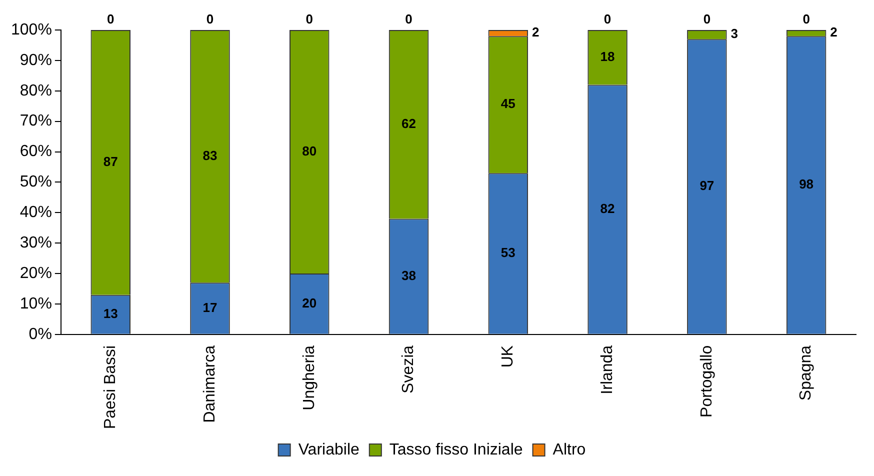 The image size is (874, 476). I want to click on data-label: 13, so click(110, 313).